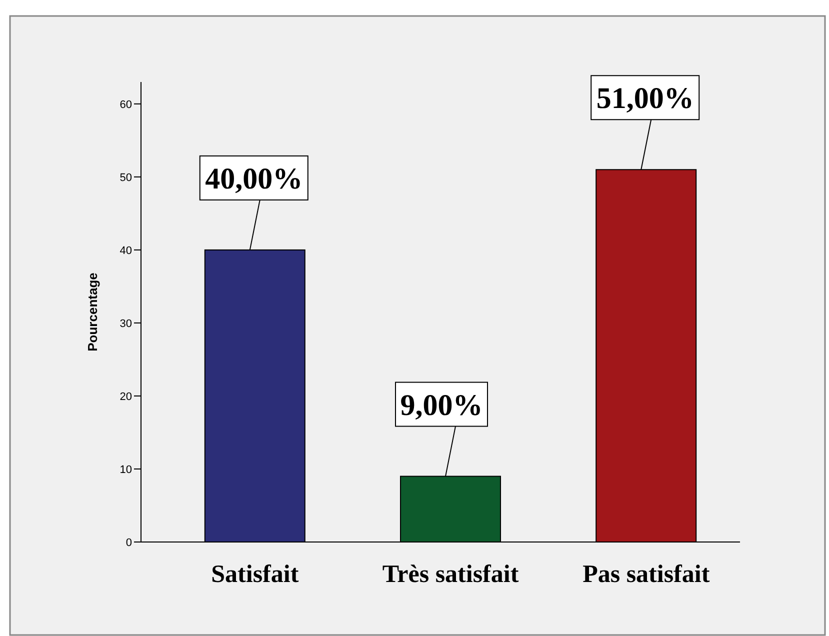  Describe the element at coordinates (129, 542) in the screenshot. I see `y-tick-label: 0` at that location.